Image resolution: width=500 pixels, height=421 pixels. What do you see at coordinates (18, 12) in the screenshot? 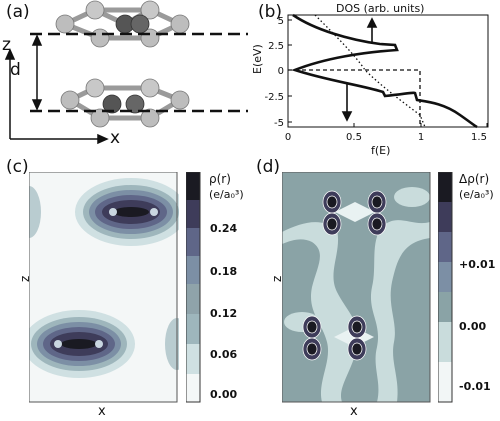
I see `panel-a-label: (a)` at bounding box center [18, 12].